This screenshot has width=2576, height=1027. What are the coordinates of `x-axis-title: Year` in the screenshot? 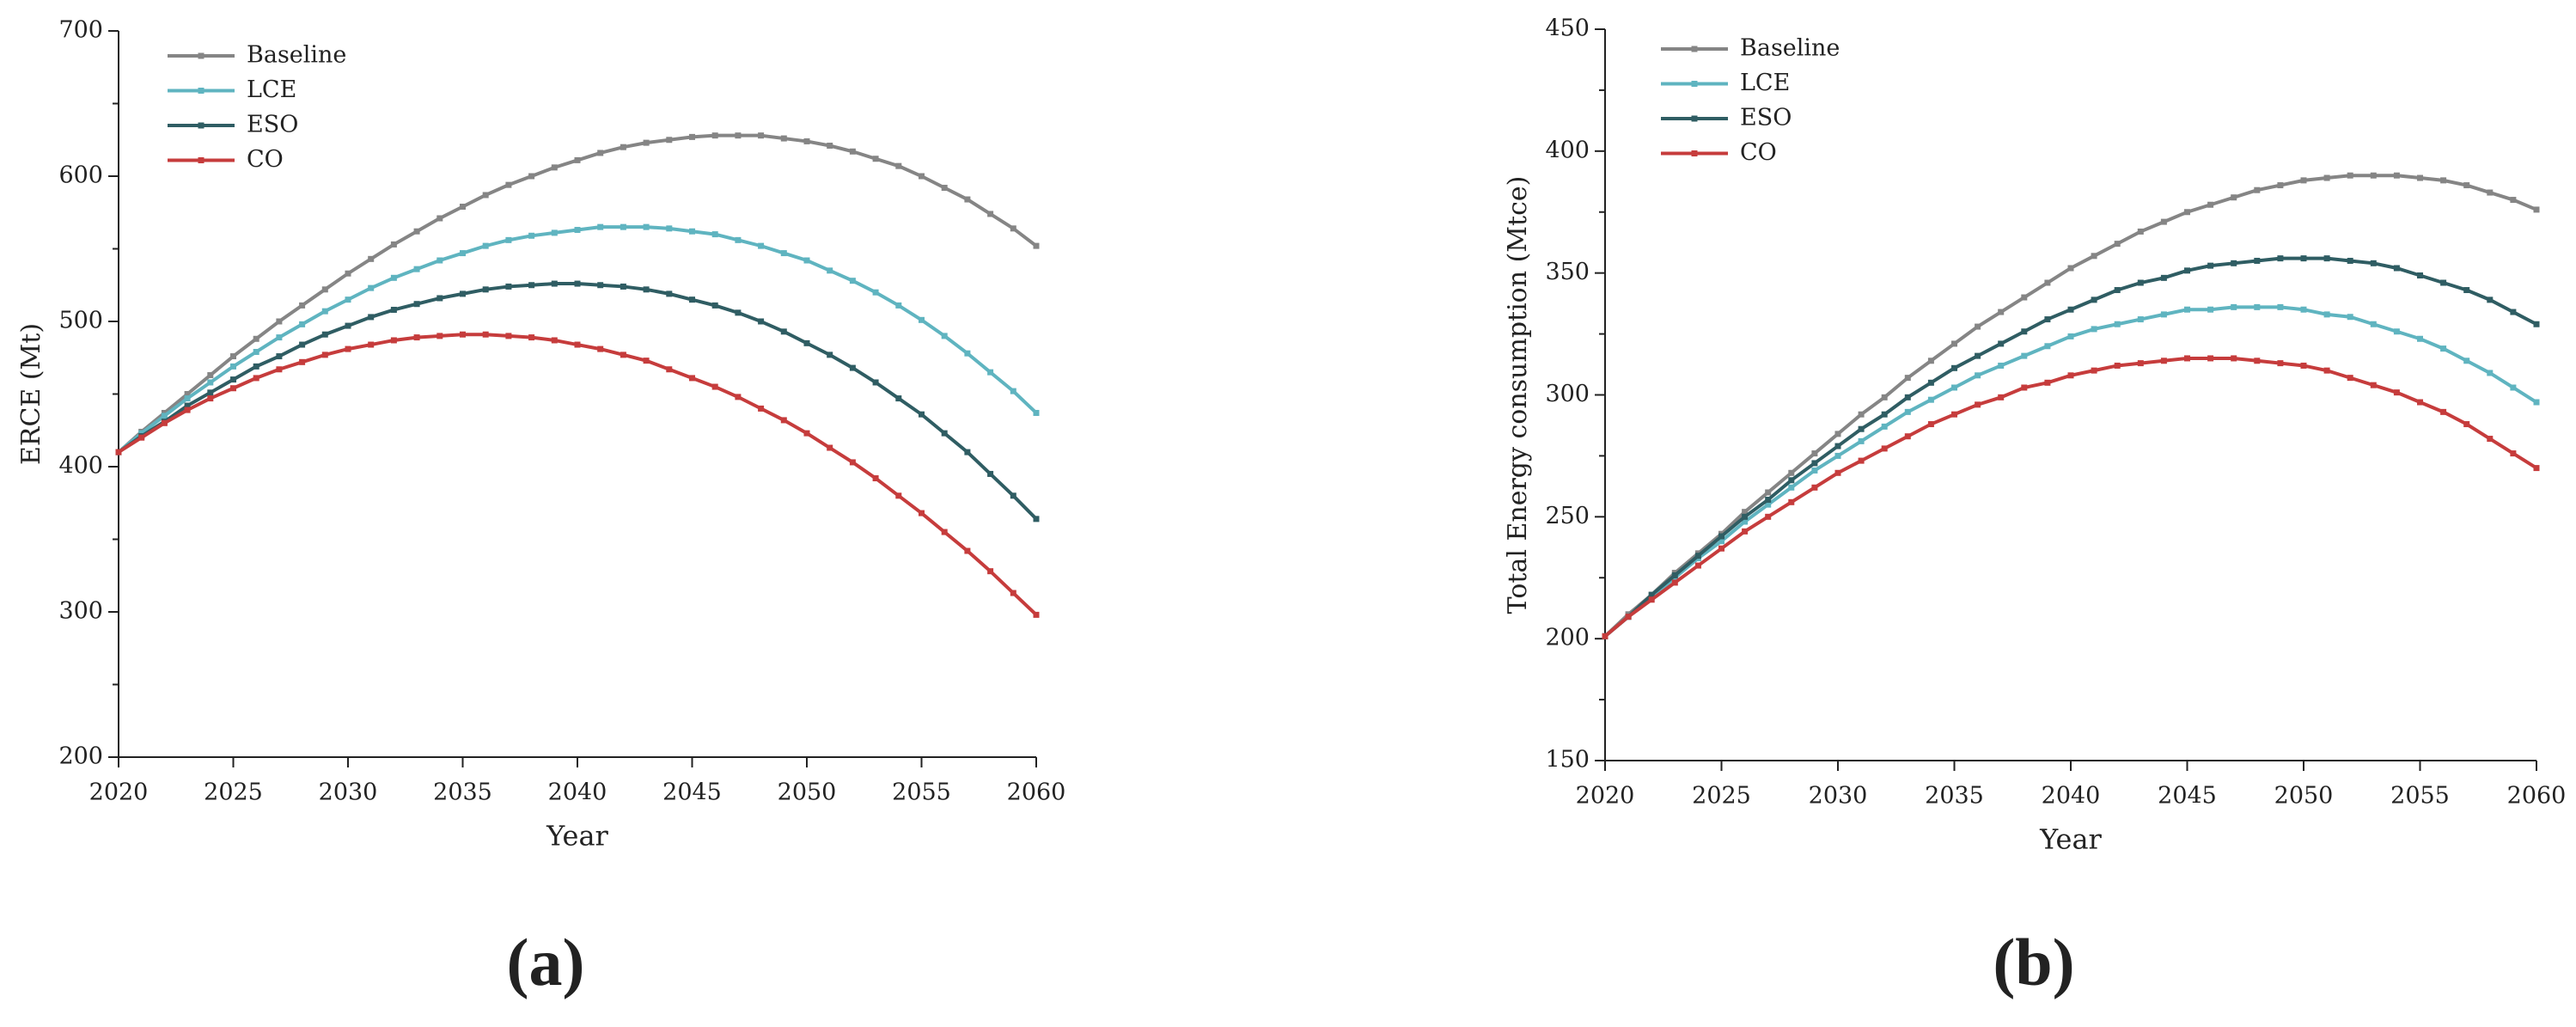 It's located at (577, 836).